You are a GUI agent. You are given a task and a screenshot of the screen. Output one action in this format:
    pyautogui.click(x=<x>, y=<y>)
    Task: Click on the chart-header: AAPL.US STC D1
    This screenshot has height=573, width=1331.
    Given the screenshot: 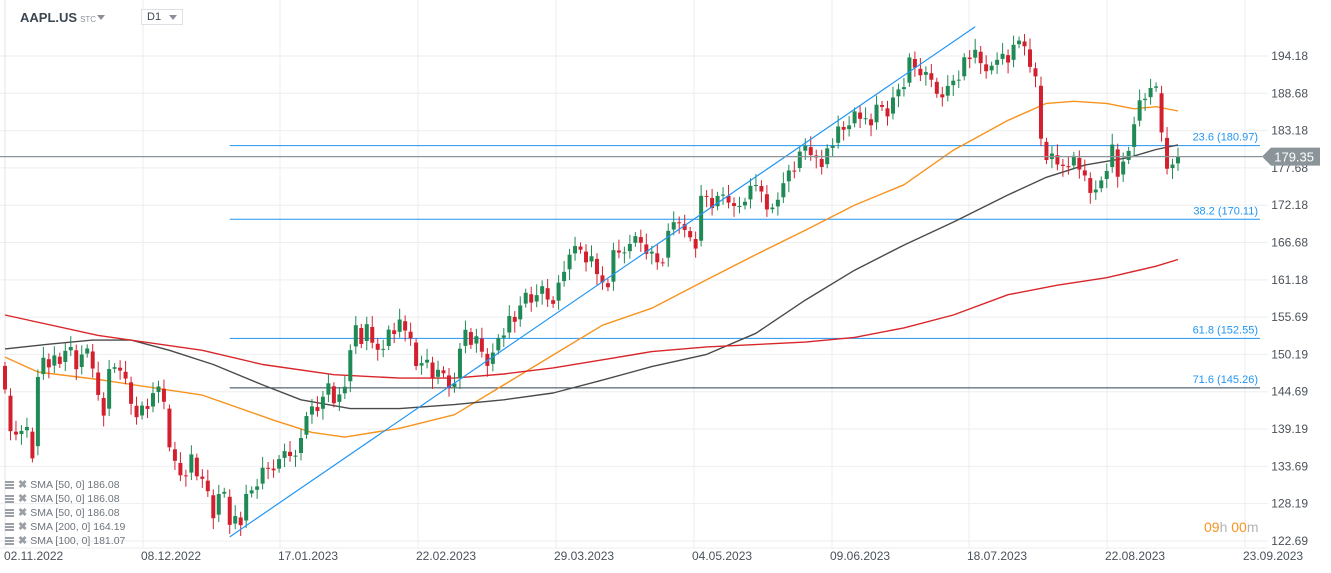 What is the action you would take?
    pyautogui.click(x=150, y=17)
    